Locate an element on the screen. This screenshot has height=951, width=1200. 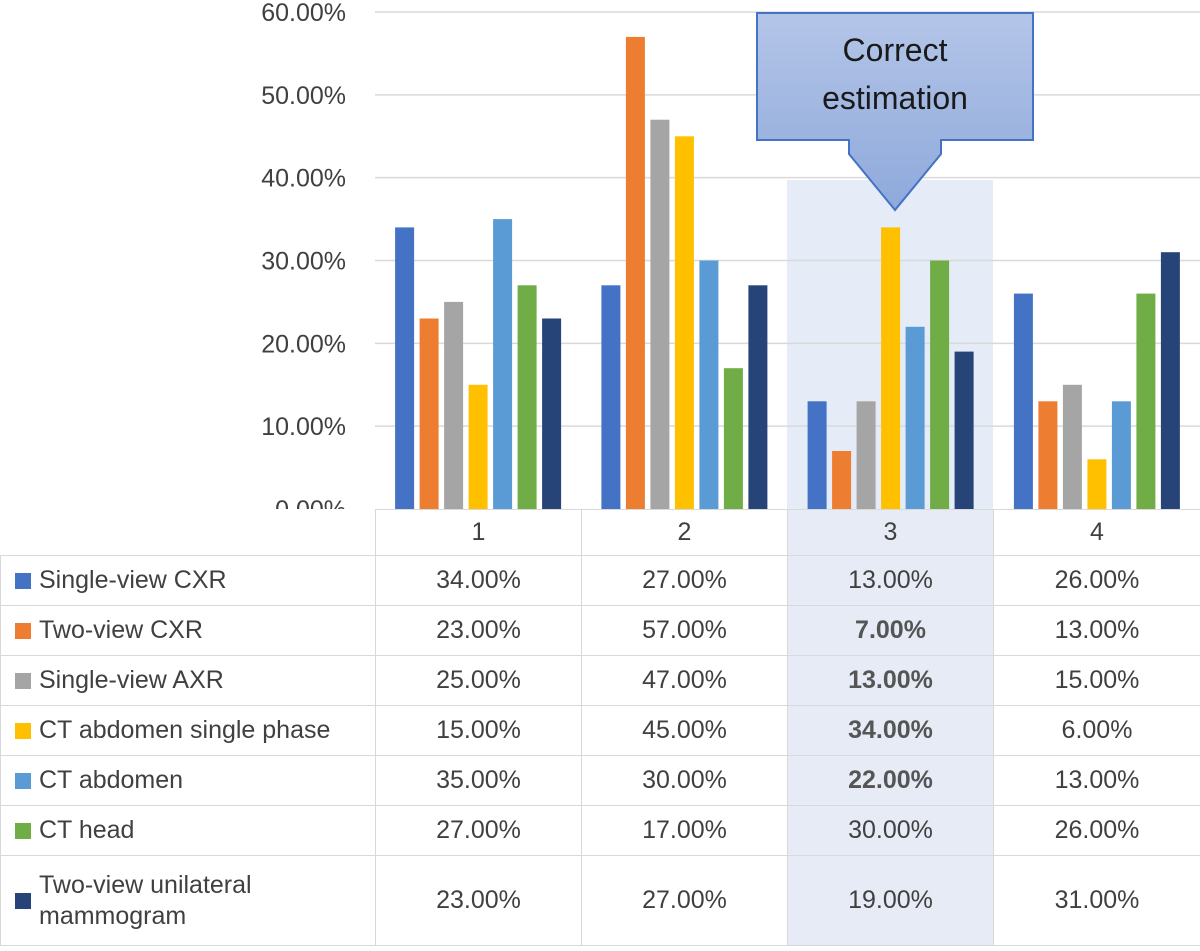
data-label: 22.00% is located at coordinates (890, 780).